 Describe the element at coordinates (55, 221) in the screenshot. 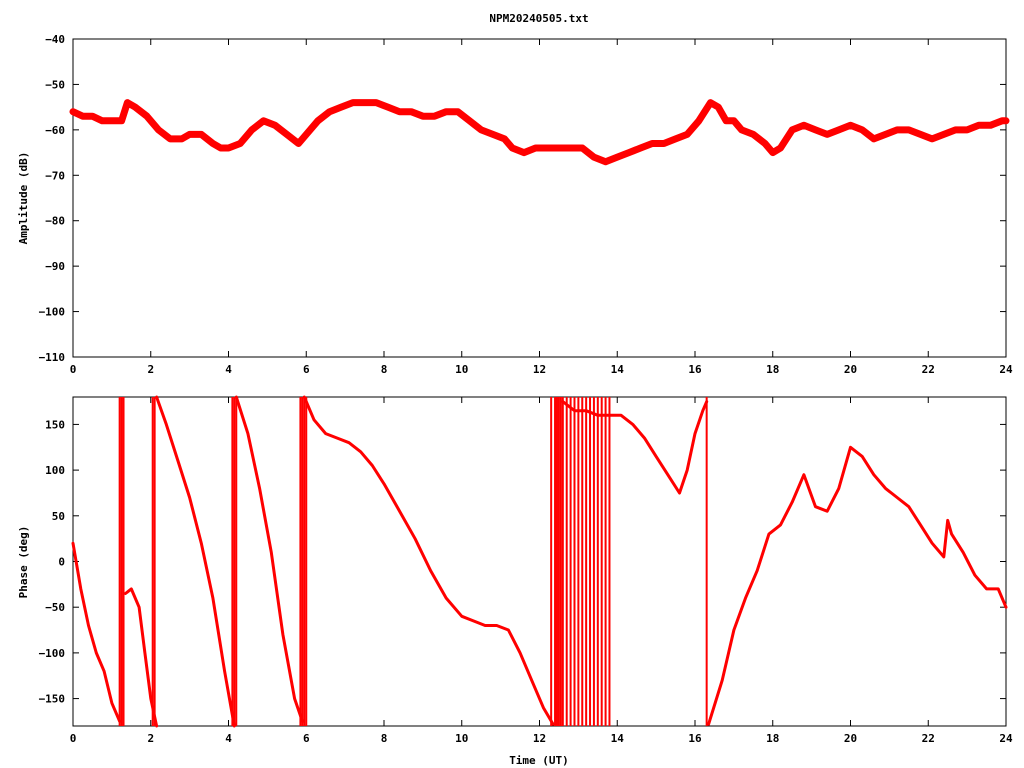

I see `y-tick-label: −80` at that location.